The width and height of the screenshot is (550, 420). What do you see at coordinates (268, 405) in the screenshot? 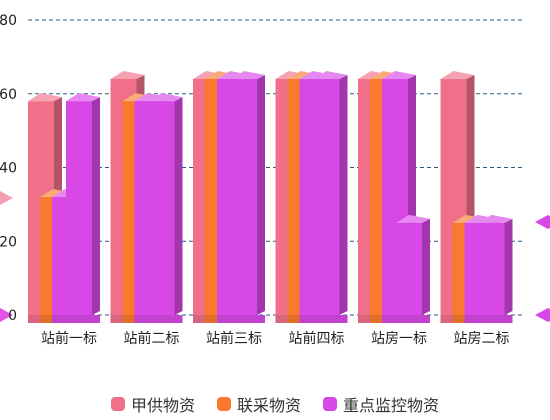
I see `legend-label-liancai: 联采物资` at bounding box center [268, 405].